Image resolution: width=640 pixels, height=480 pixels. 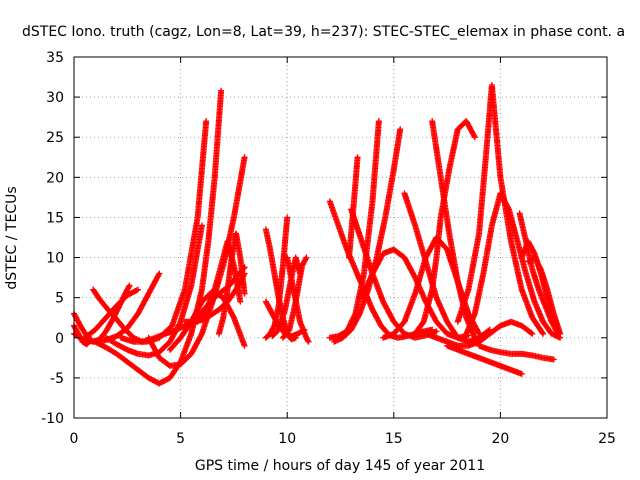 I want to click on y-tick-label: 0, so click(x=59, y=339).